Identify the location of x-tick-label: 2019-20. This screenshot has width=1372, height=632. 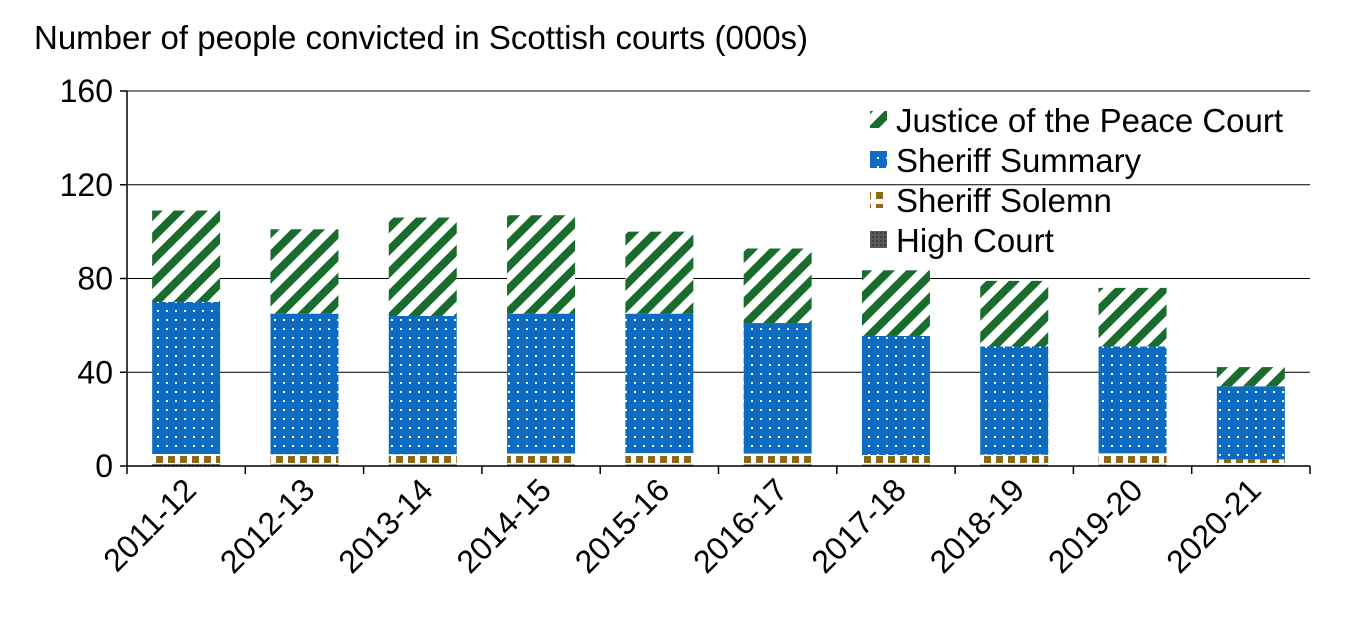
(1095, 525).